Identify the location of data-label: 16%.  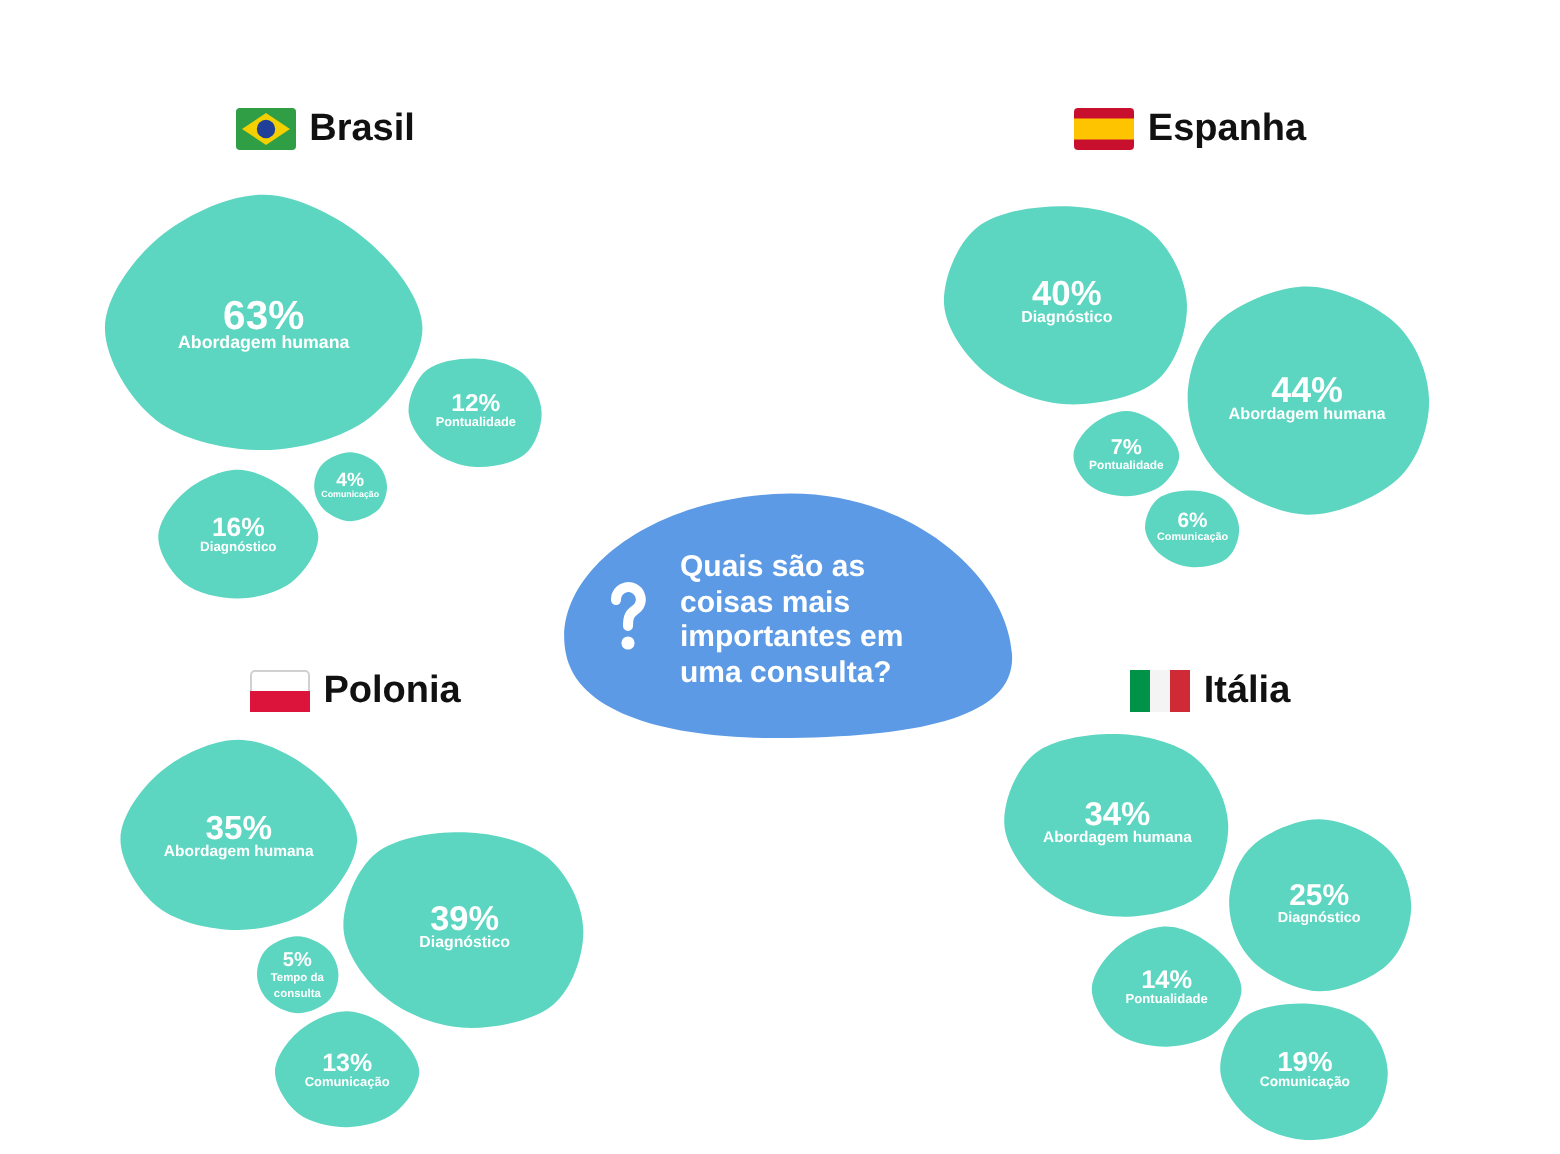
(238, 527).